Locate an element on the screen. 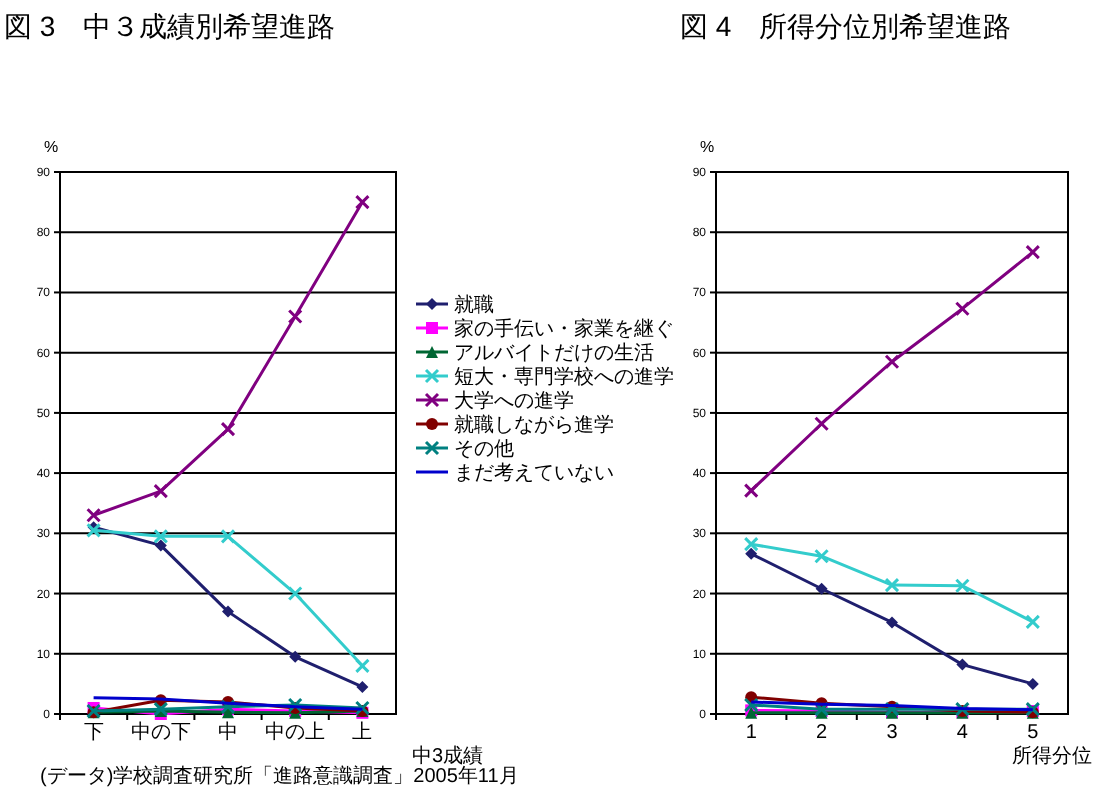  x-axis-title: 所得分位 is located at coordinates (1052, 756).